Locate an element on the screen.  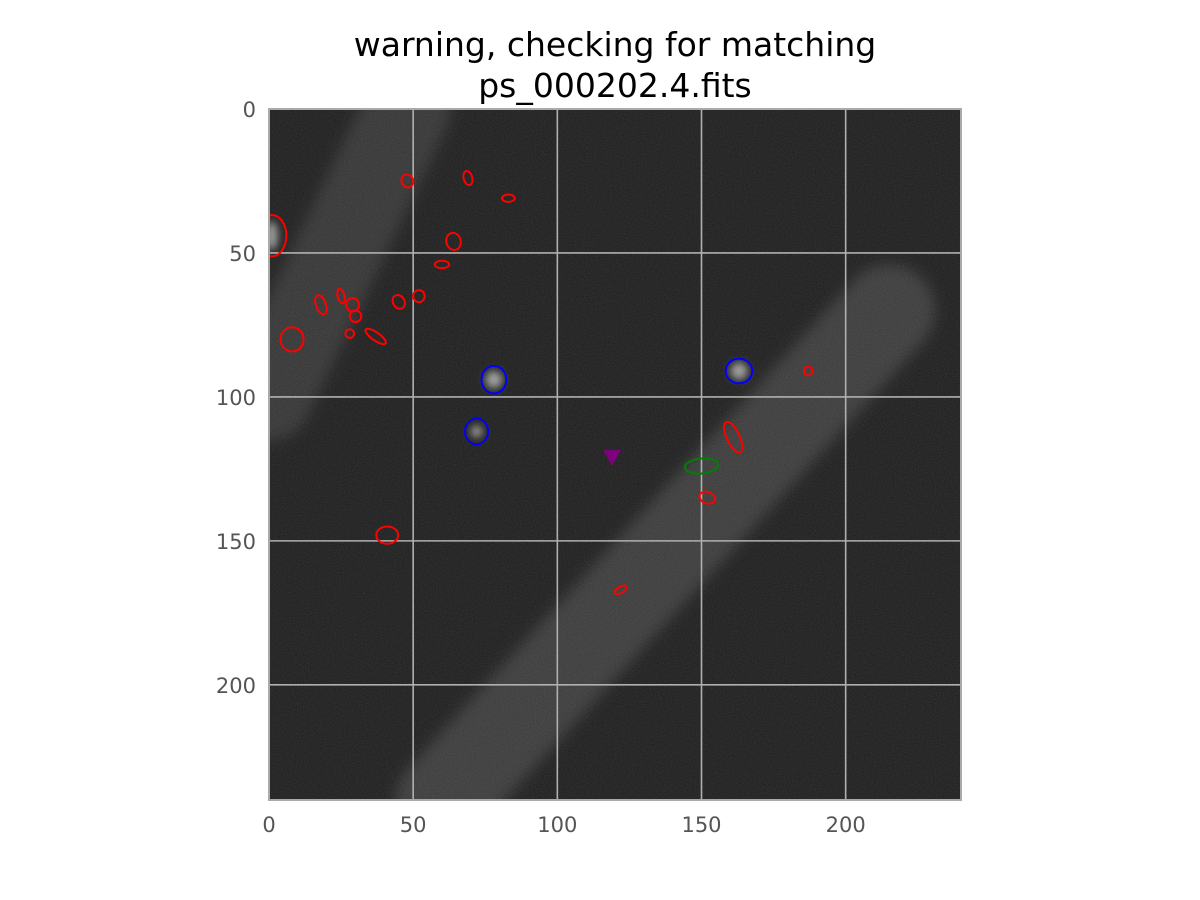
x-tick-label: 150 is located at coordinates (701, 825).